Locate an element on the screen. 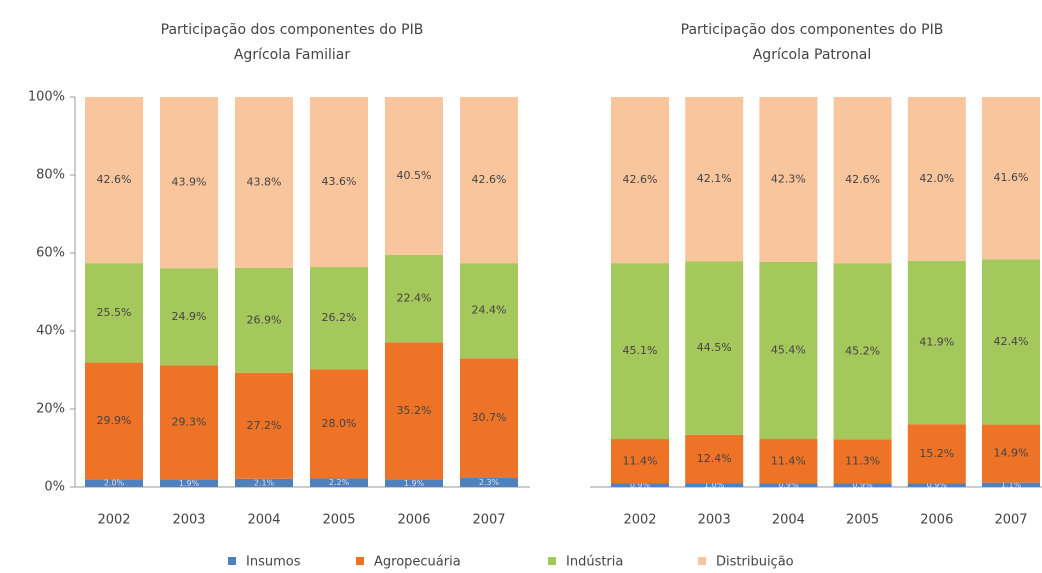 Image resolution: width=1042 pixels, height=573 pixels. value-label: 43.6% is located at coordinates (339, 181).